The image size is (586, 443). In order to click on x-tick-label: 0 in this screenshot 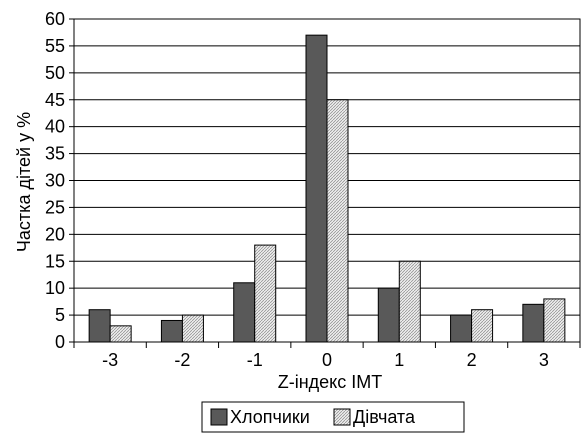, I will do `click(327, 360)`.